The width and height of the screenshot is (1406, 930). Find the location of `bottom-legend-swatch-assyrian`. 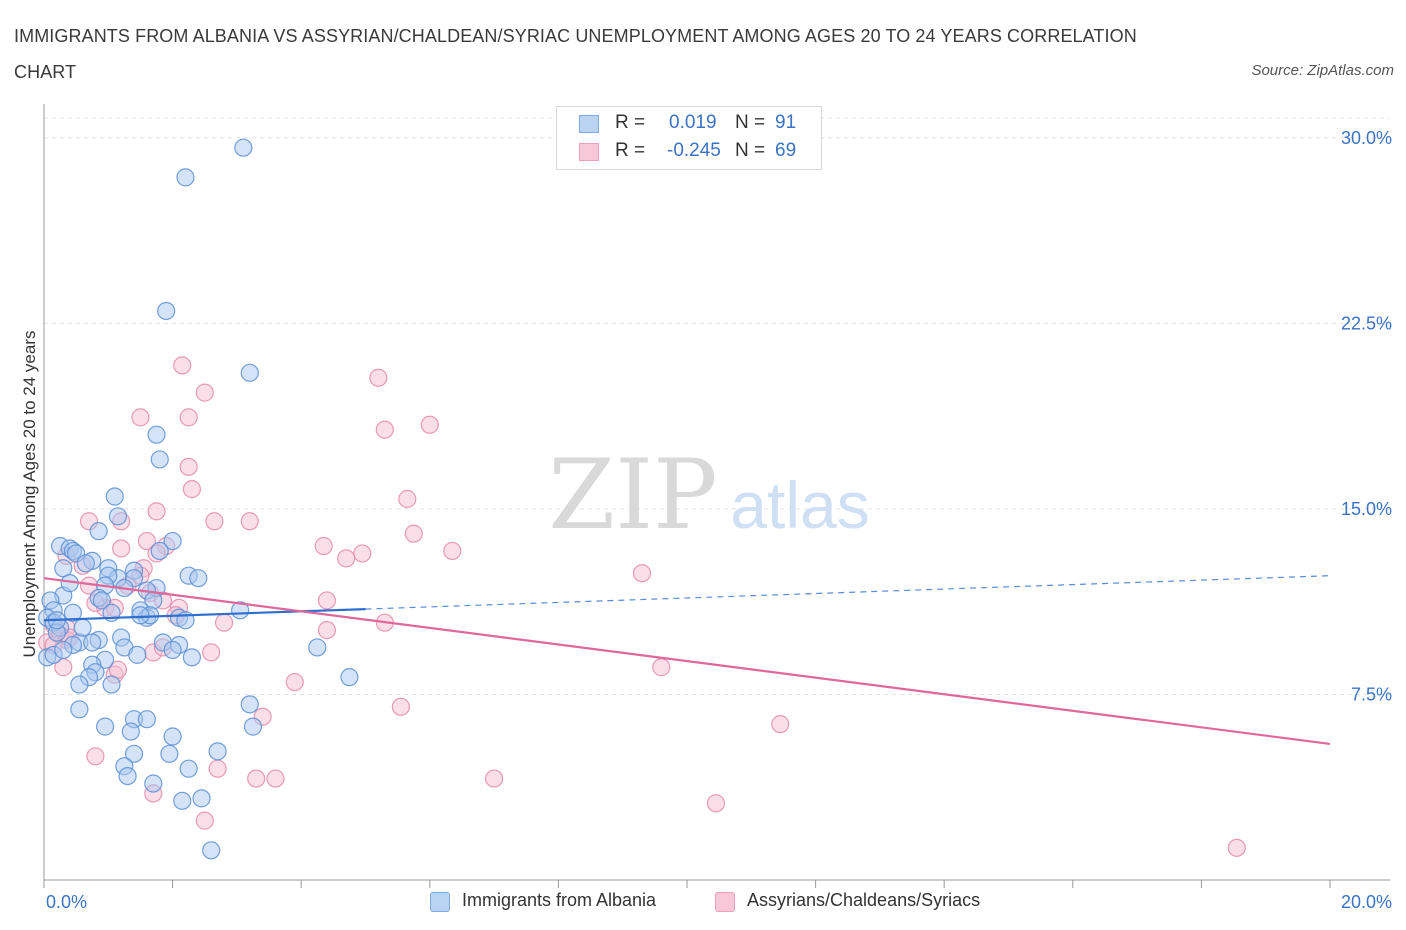

bottom-legend-swatch-assyrian is located at coordinates (725, 902).